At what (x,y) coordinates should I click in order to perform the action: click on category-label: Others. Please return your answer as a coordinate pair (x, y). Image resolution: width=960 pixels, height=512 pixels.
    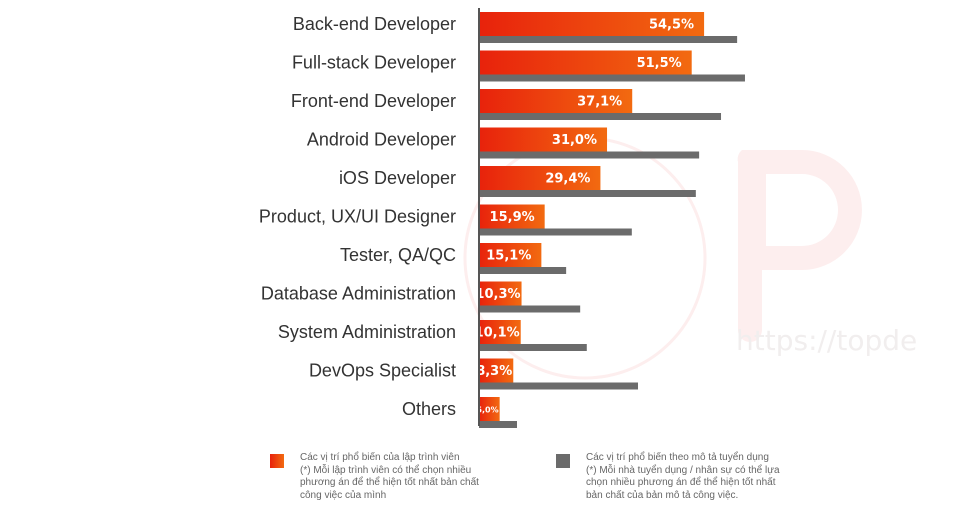
    Looking at the image, I should click on (429, 409).